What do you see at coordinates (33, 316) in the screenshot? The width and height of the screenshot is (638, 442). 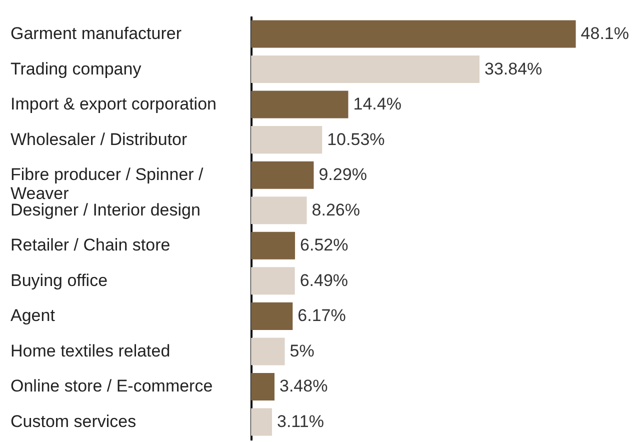 I see `y-tick-label: Agent` at bounding box center [33, 316].